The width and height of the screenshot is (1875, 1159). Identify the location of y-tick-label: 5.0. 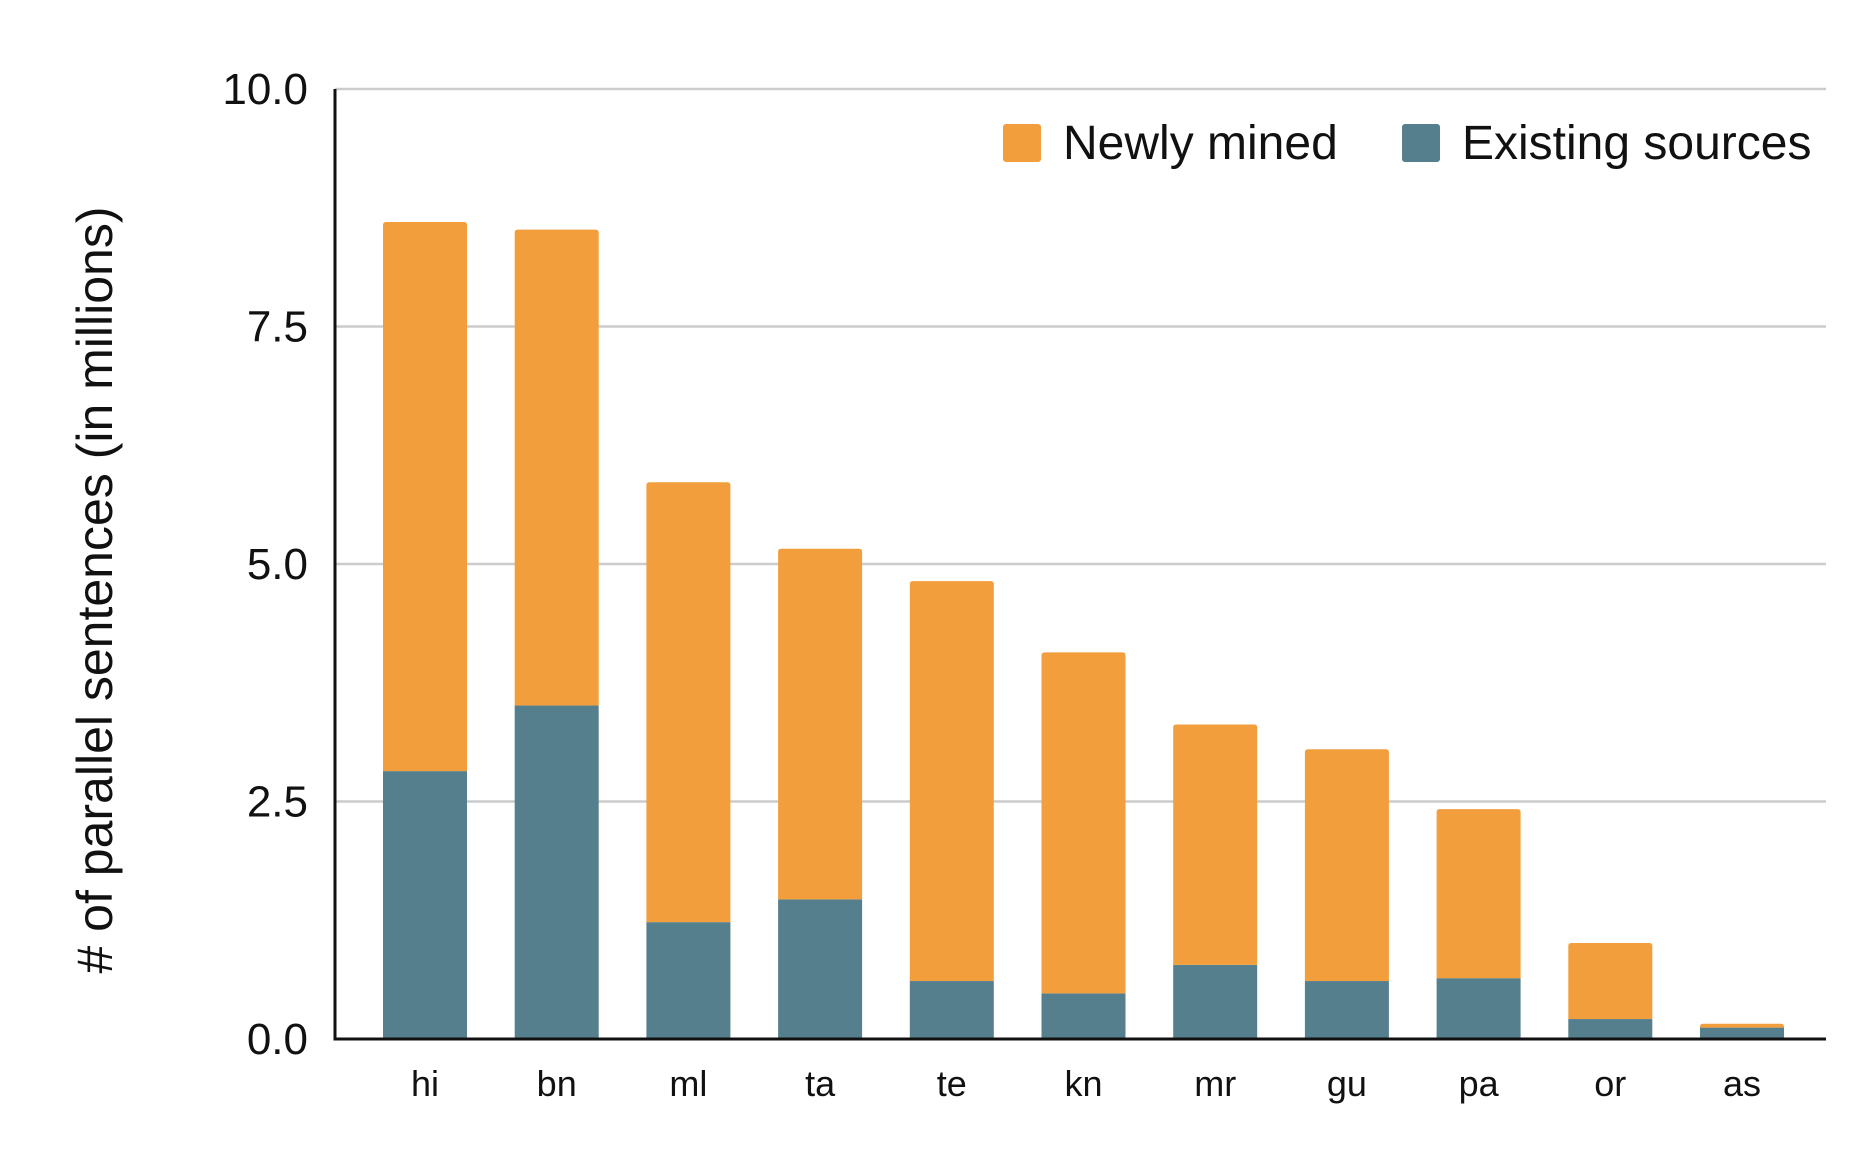
(277, 564).